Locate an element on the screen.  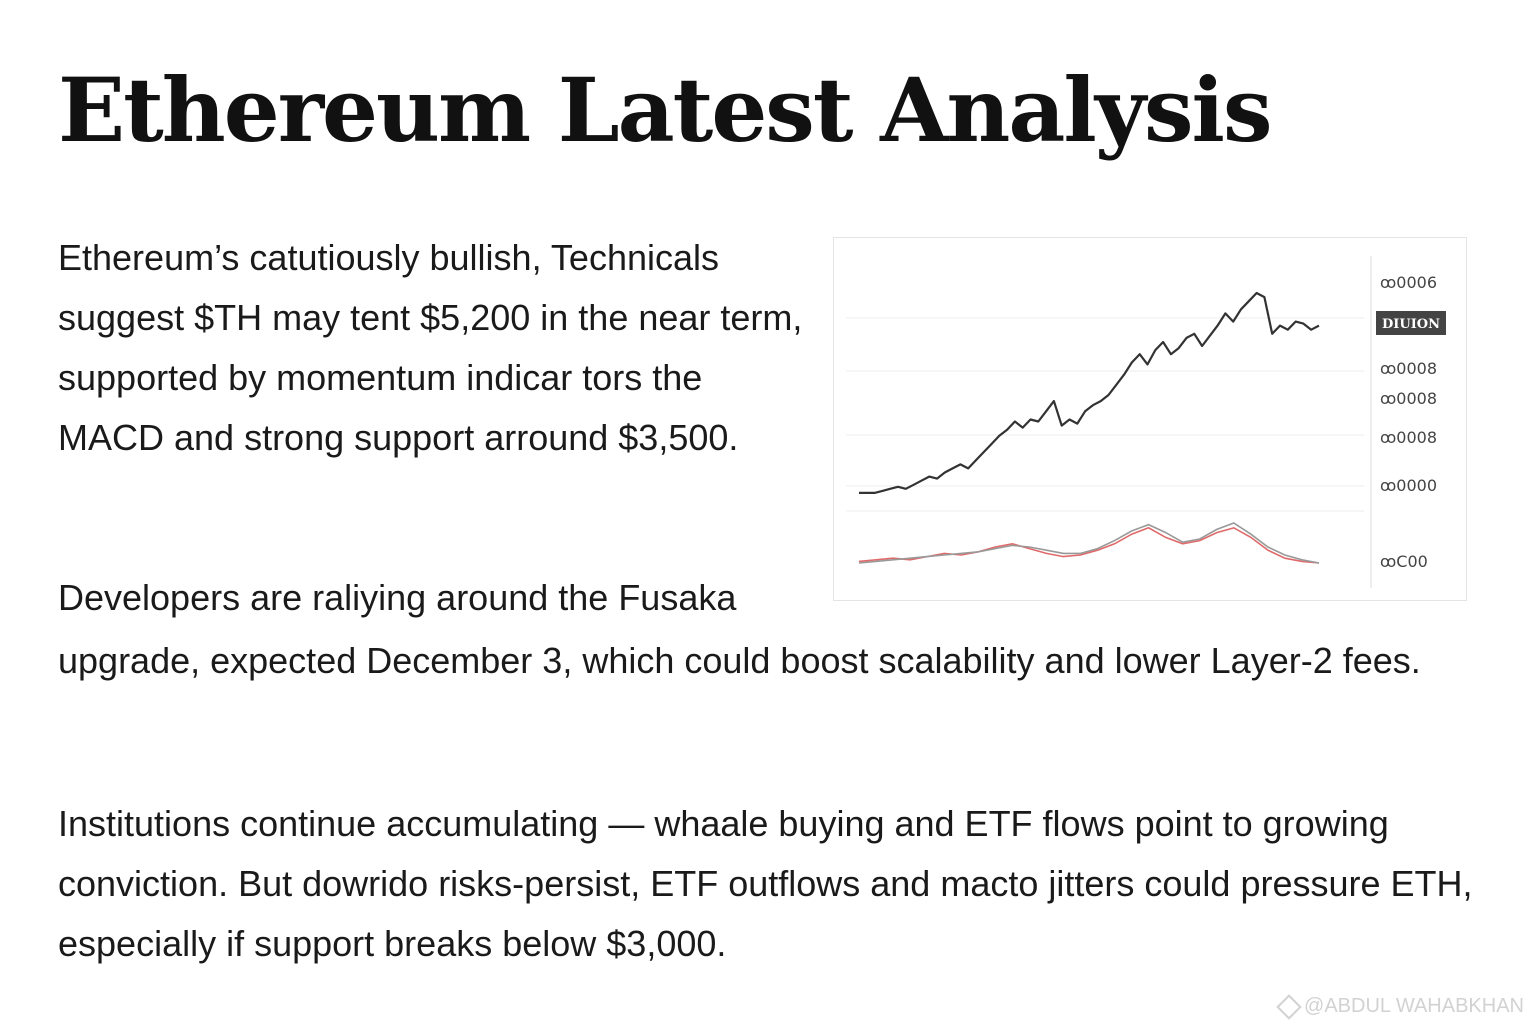
chart-badge-label: DIUION is located at coordinates (1411, 324).